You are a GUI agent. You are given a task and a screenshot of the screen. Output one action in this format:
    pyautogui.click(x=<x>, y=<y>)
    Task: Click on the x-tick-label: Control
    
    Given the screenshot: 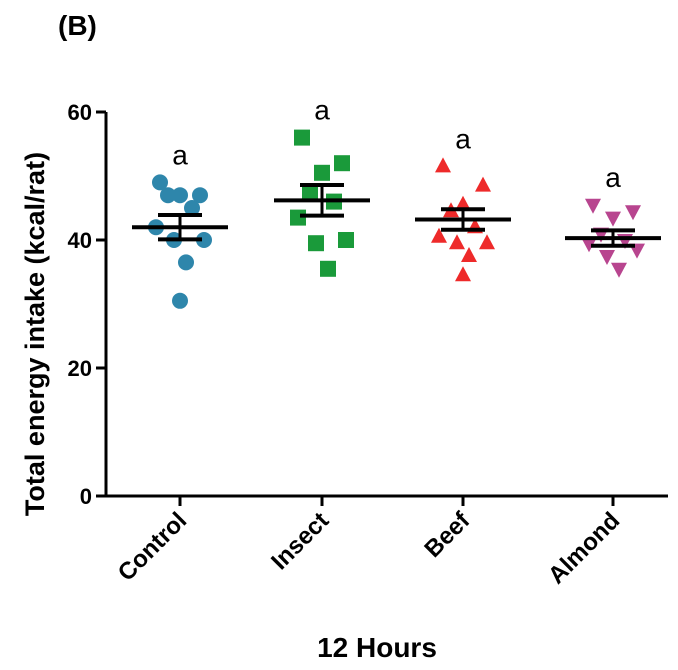 What is the action you would take?
    pyautogui.click(x=152, y=546)
    